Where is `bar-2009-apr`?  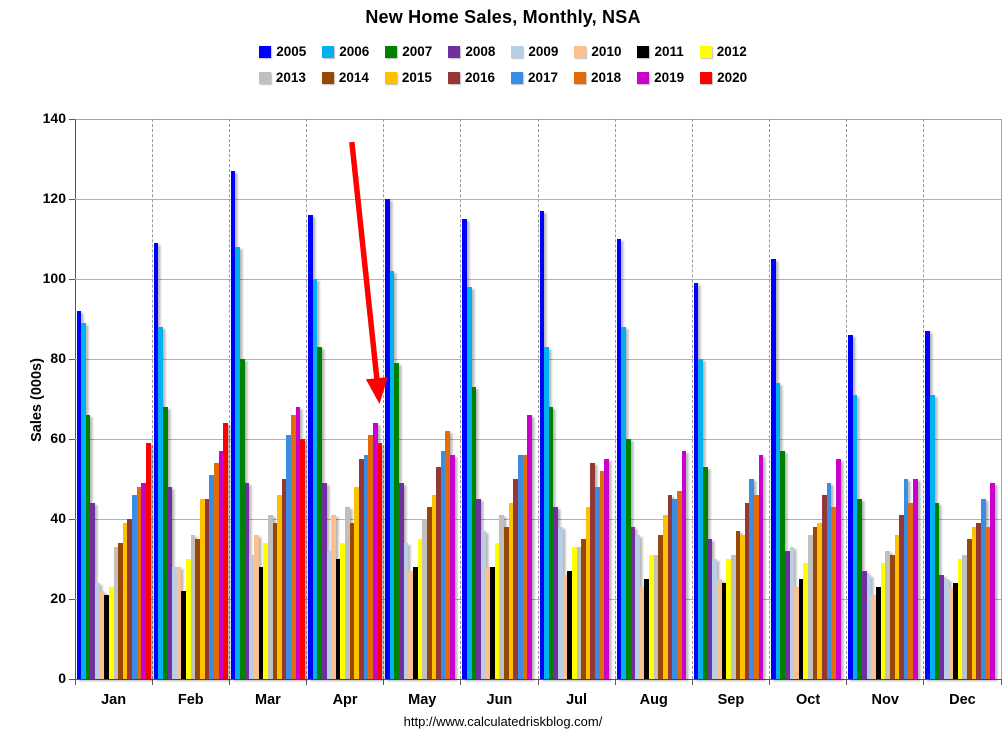 bar-2009-apr is located at coordinates (329, 615).